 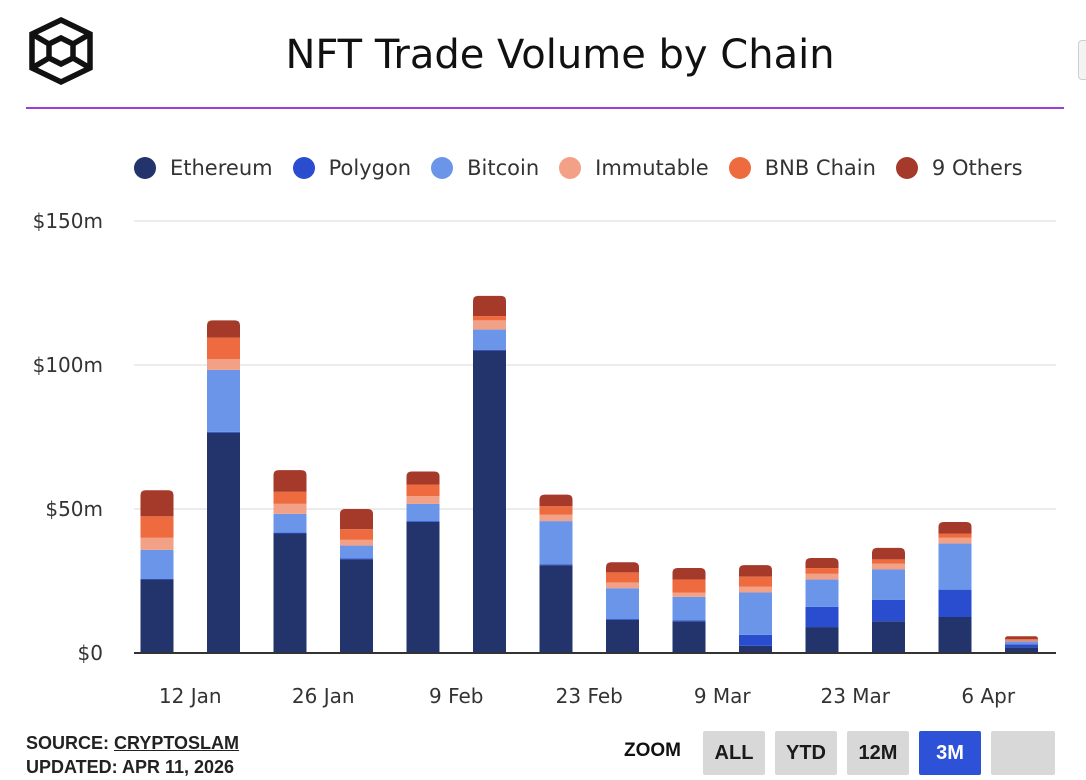 What do you see at coordinates (820, 168) in the screenshot?
I see `legend-label: BNB Chain` at bounding box center [820, 168].